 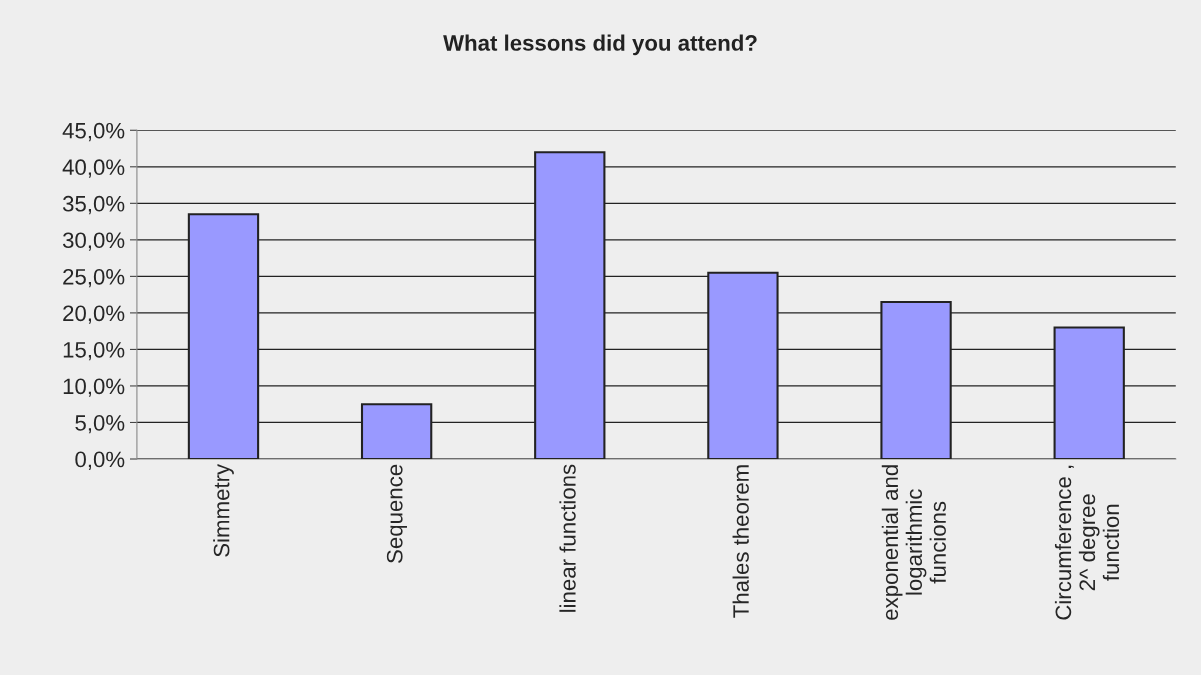 I want to click on x-tick-label: Thales theorem, so click(x=740, y=541).